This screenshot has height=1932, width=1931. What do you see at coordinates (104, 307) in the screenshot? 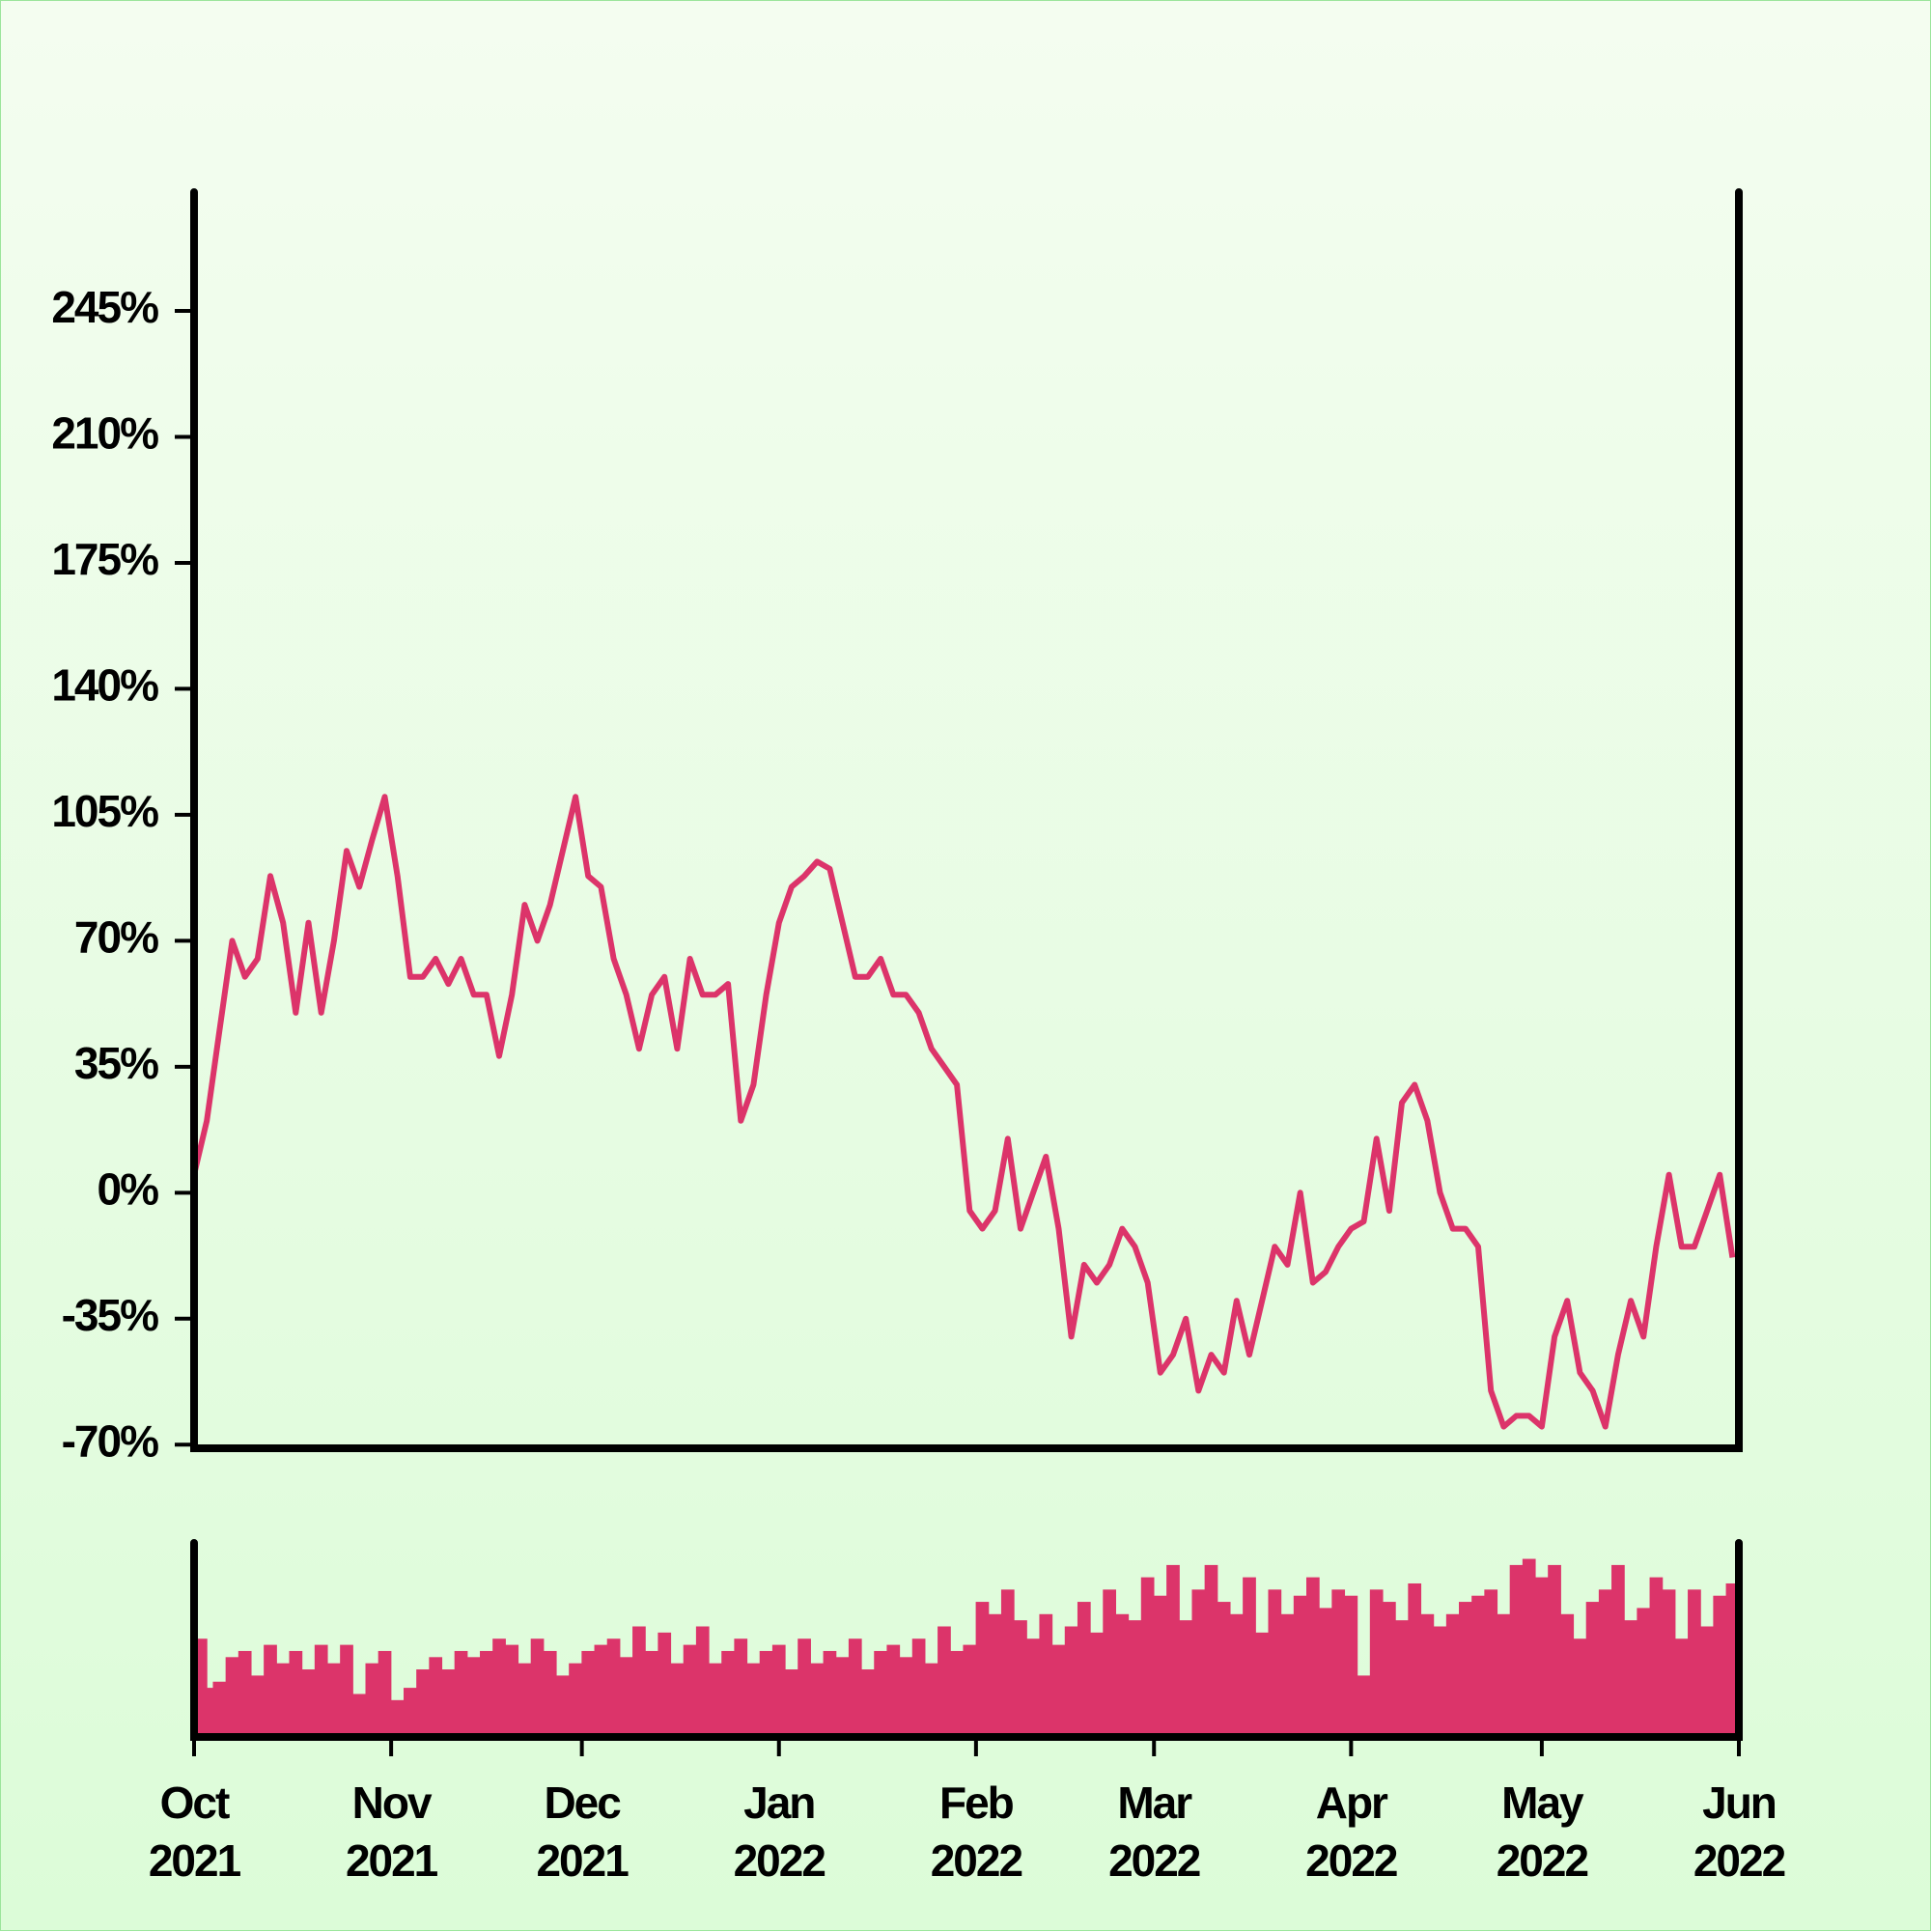
I see `y-tick-label: 245%` at bounding box center [104, 307].